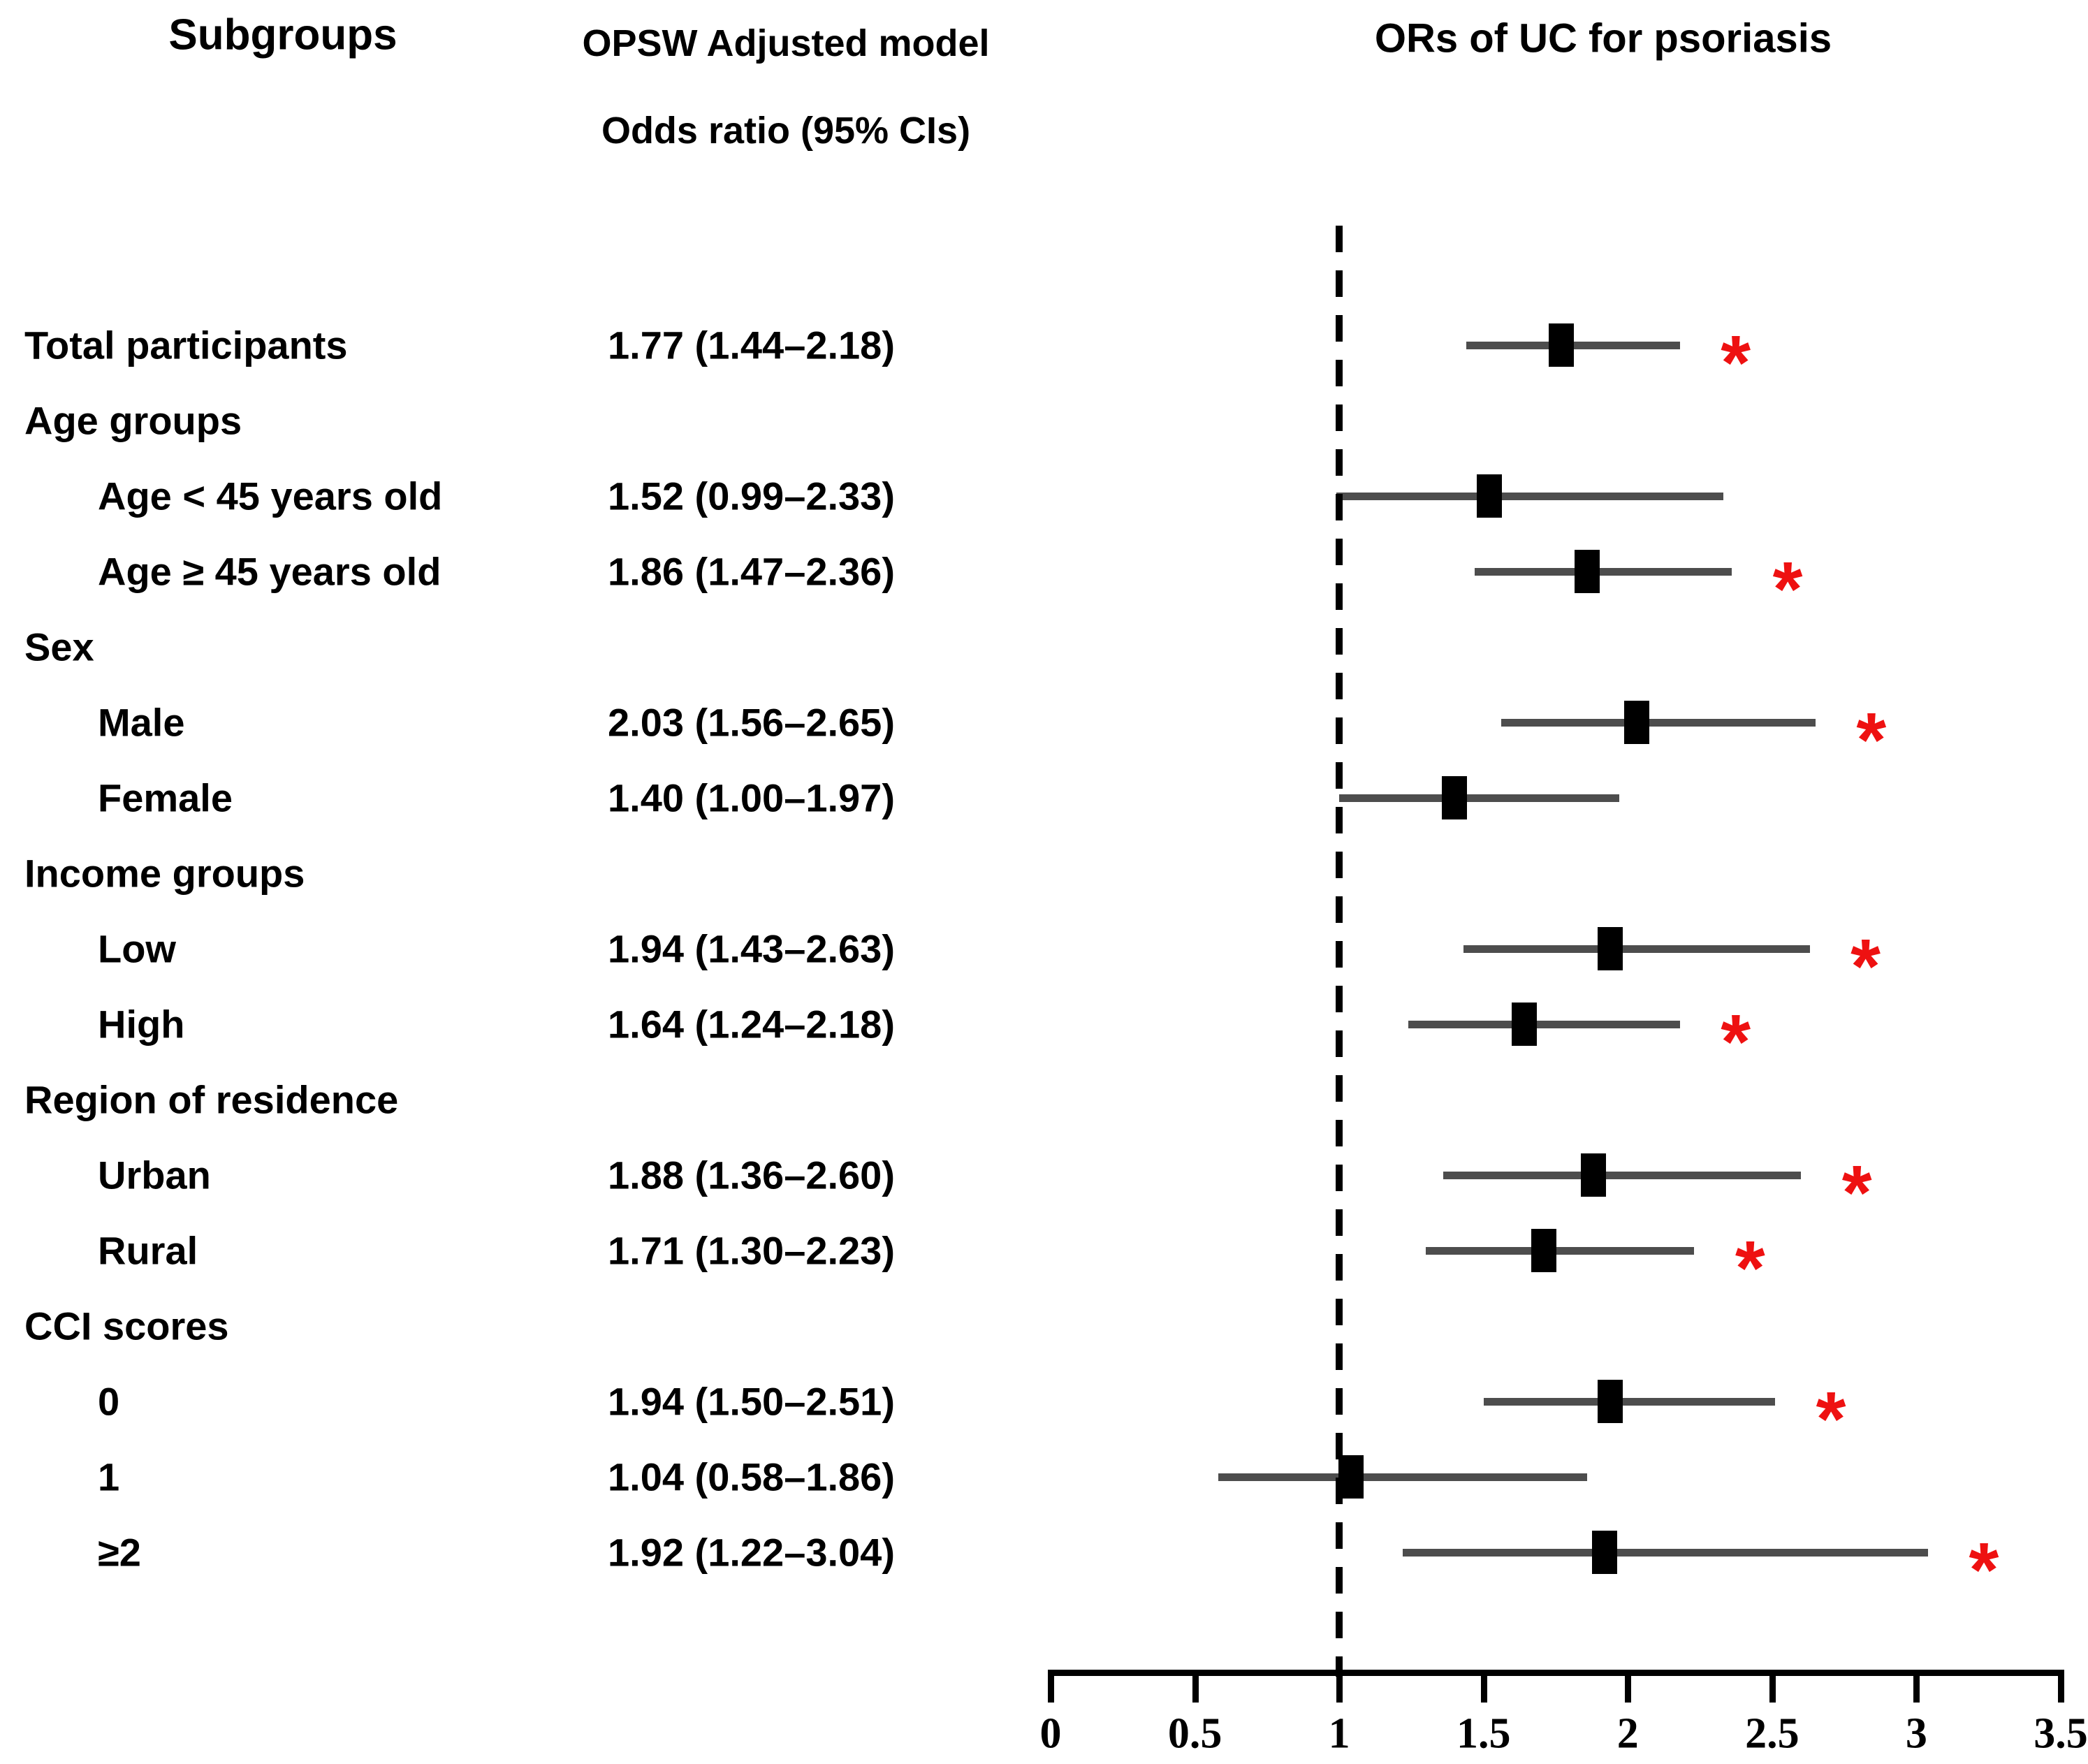 The height and width of the screenshot is (1764, 2088). What do you see at coordinates (751, 496) in the screenshot?
I see `odds-ratio-value: 1.52 (0.99–2.33)` at bounding box center [751, 496].